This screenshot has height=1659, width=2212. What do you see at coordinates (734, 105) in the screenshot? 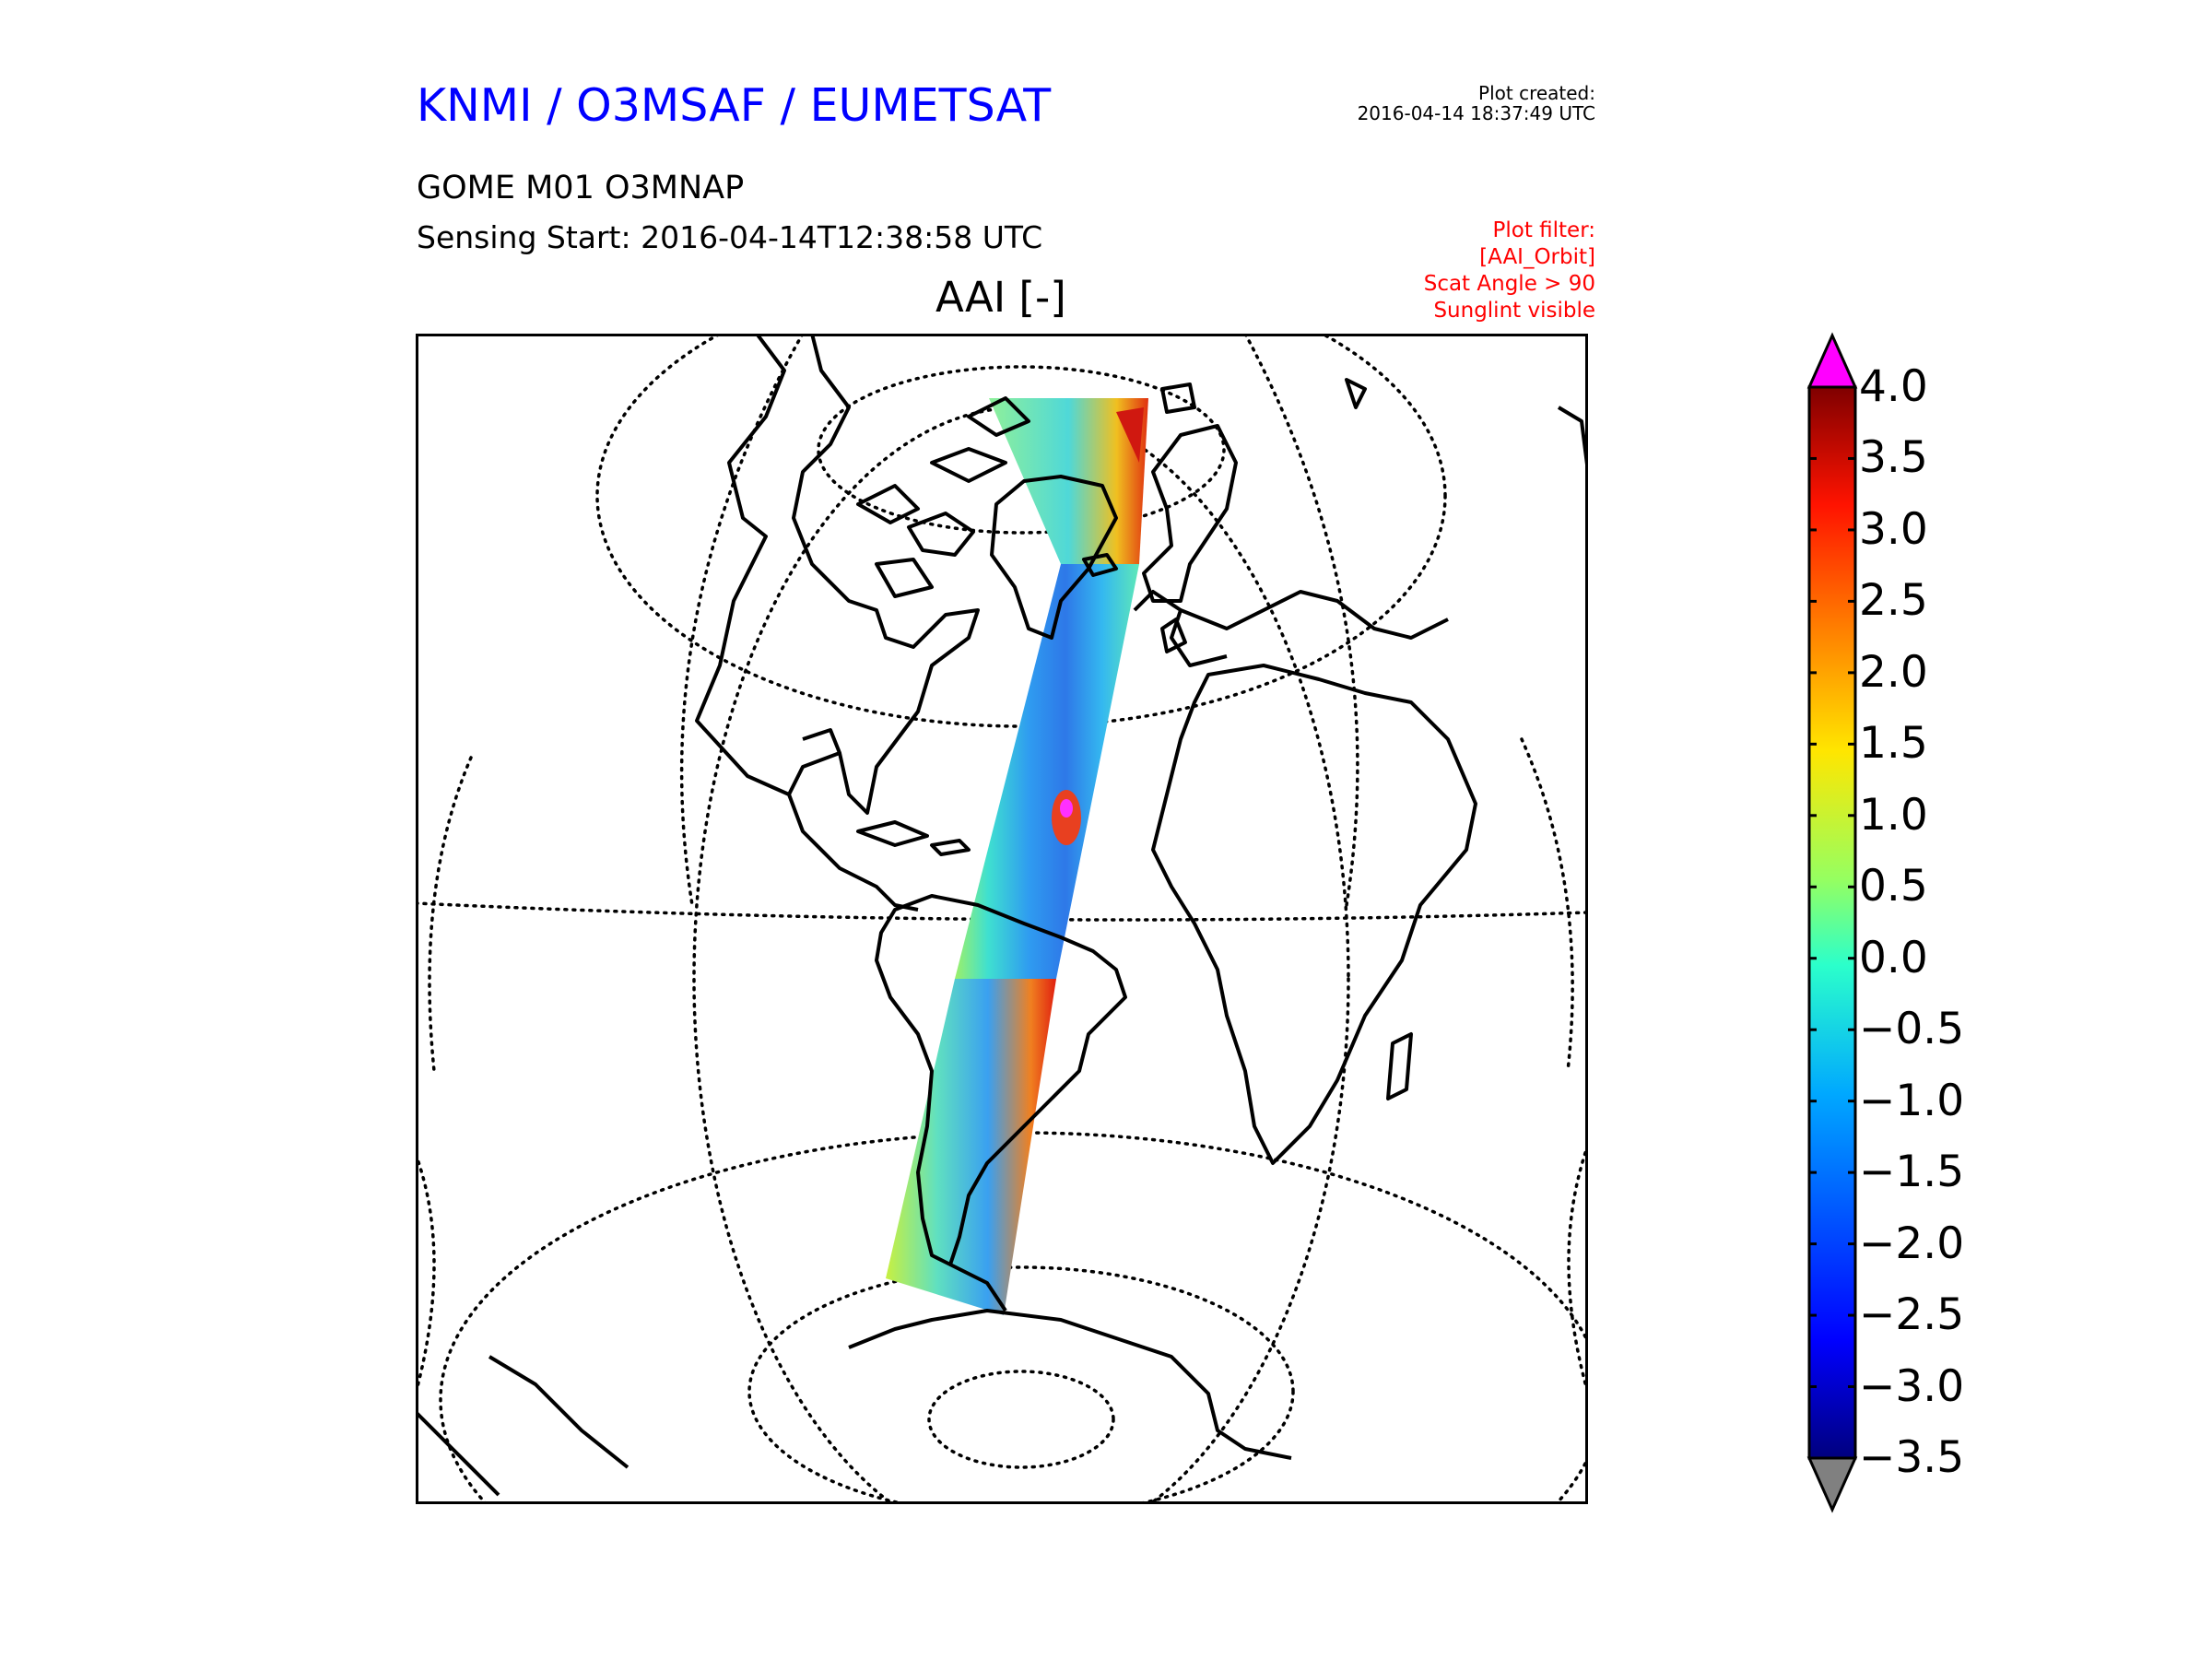
I see `organization-title: KNMI / O3MSAF / EUMETSAT` at bounding box center [734, 105].